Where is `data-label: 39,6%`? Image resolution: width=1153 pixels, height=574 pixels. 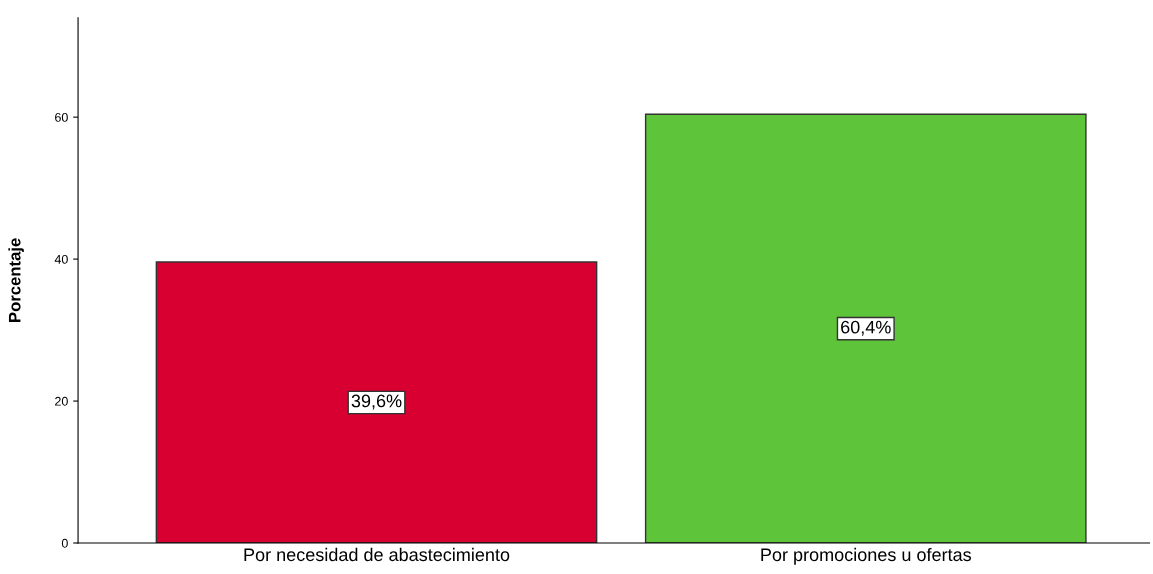
data-label: 39,6% is located at coordinates (376, 402).